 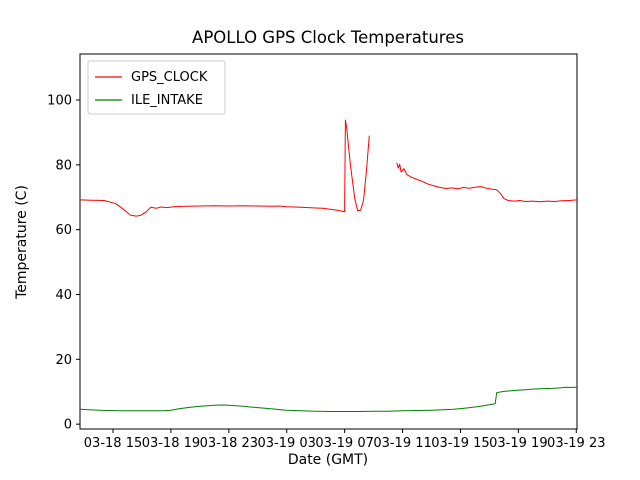 I want to click on y-tick-label: 100, so click(x=59, y=101).